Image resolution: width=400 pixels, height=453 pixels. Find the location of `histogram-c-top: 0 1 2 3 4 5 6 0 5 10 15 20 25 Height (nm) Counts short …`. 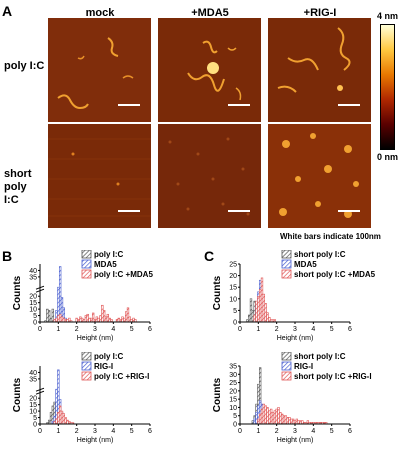

histogram-c-top: 0 1 2 3 4 5 6 0 5 10 15 20 25 Height (nm) Counts short … is located at coordinates (294, 296).